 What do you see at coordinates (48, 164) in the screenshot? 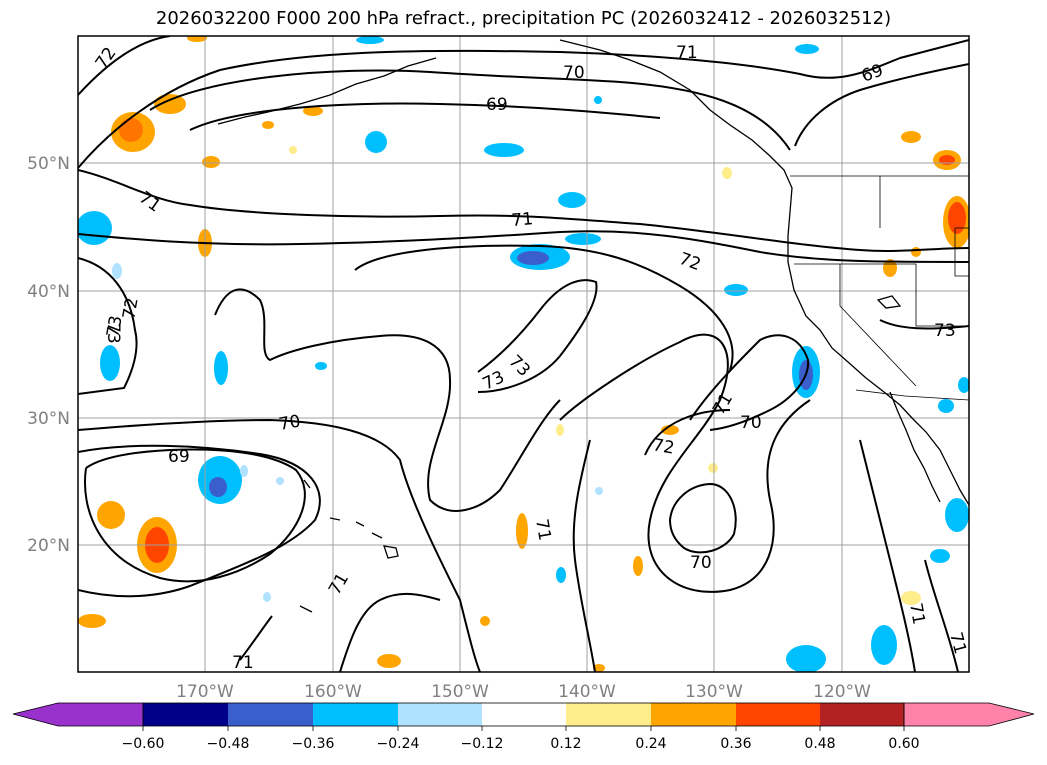
I see `lat-label: 50°N` at bounding box center [48, 164].